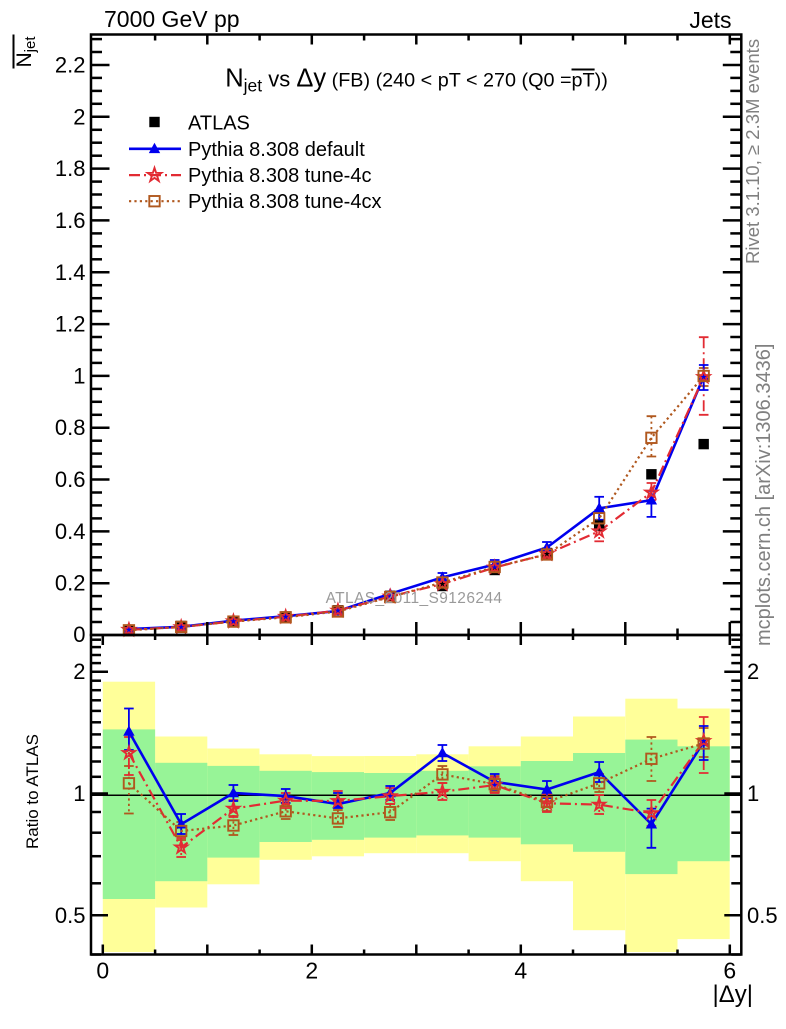  Describe the element at coordinates (764, 495) in the screenshot. I see `svg-text:mcplots.cern.ch [arXiv:1306.34: mcplots.cern.ch [arXiv:1306.3436]` at that location.